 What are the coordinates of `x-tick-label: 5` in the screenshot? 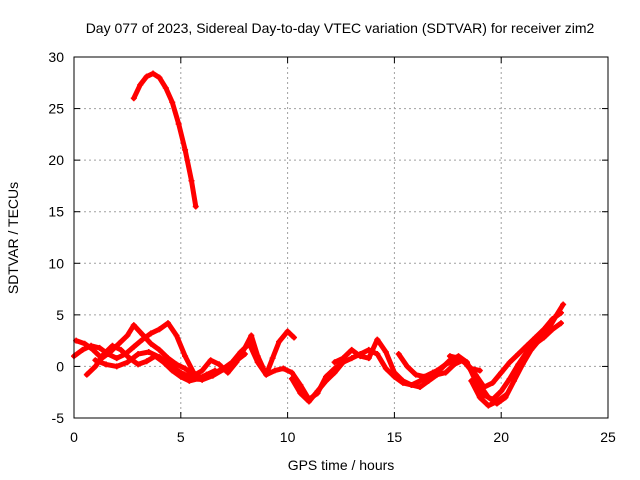 It's located at (181, 437).